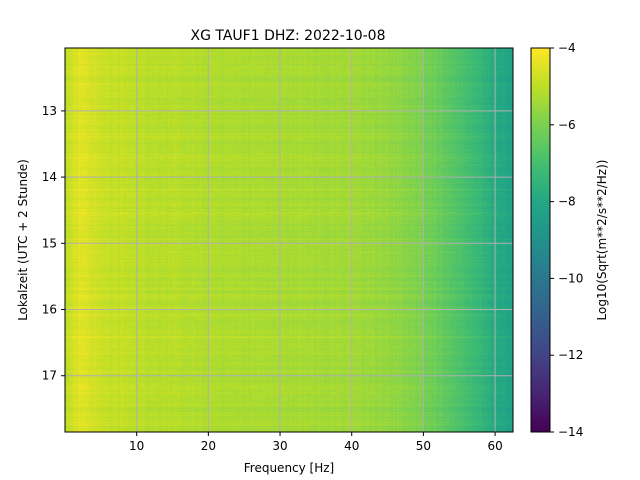 Image resolution: width=640 pixels, height=480 pixels. Describe the element at coordinates (287, 36) in the screenshot. I see `chart-title: XG TAUF1 DHZ: 2022-10-08` at that location.